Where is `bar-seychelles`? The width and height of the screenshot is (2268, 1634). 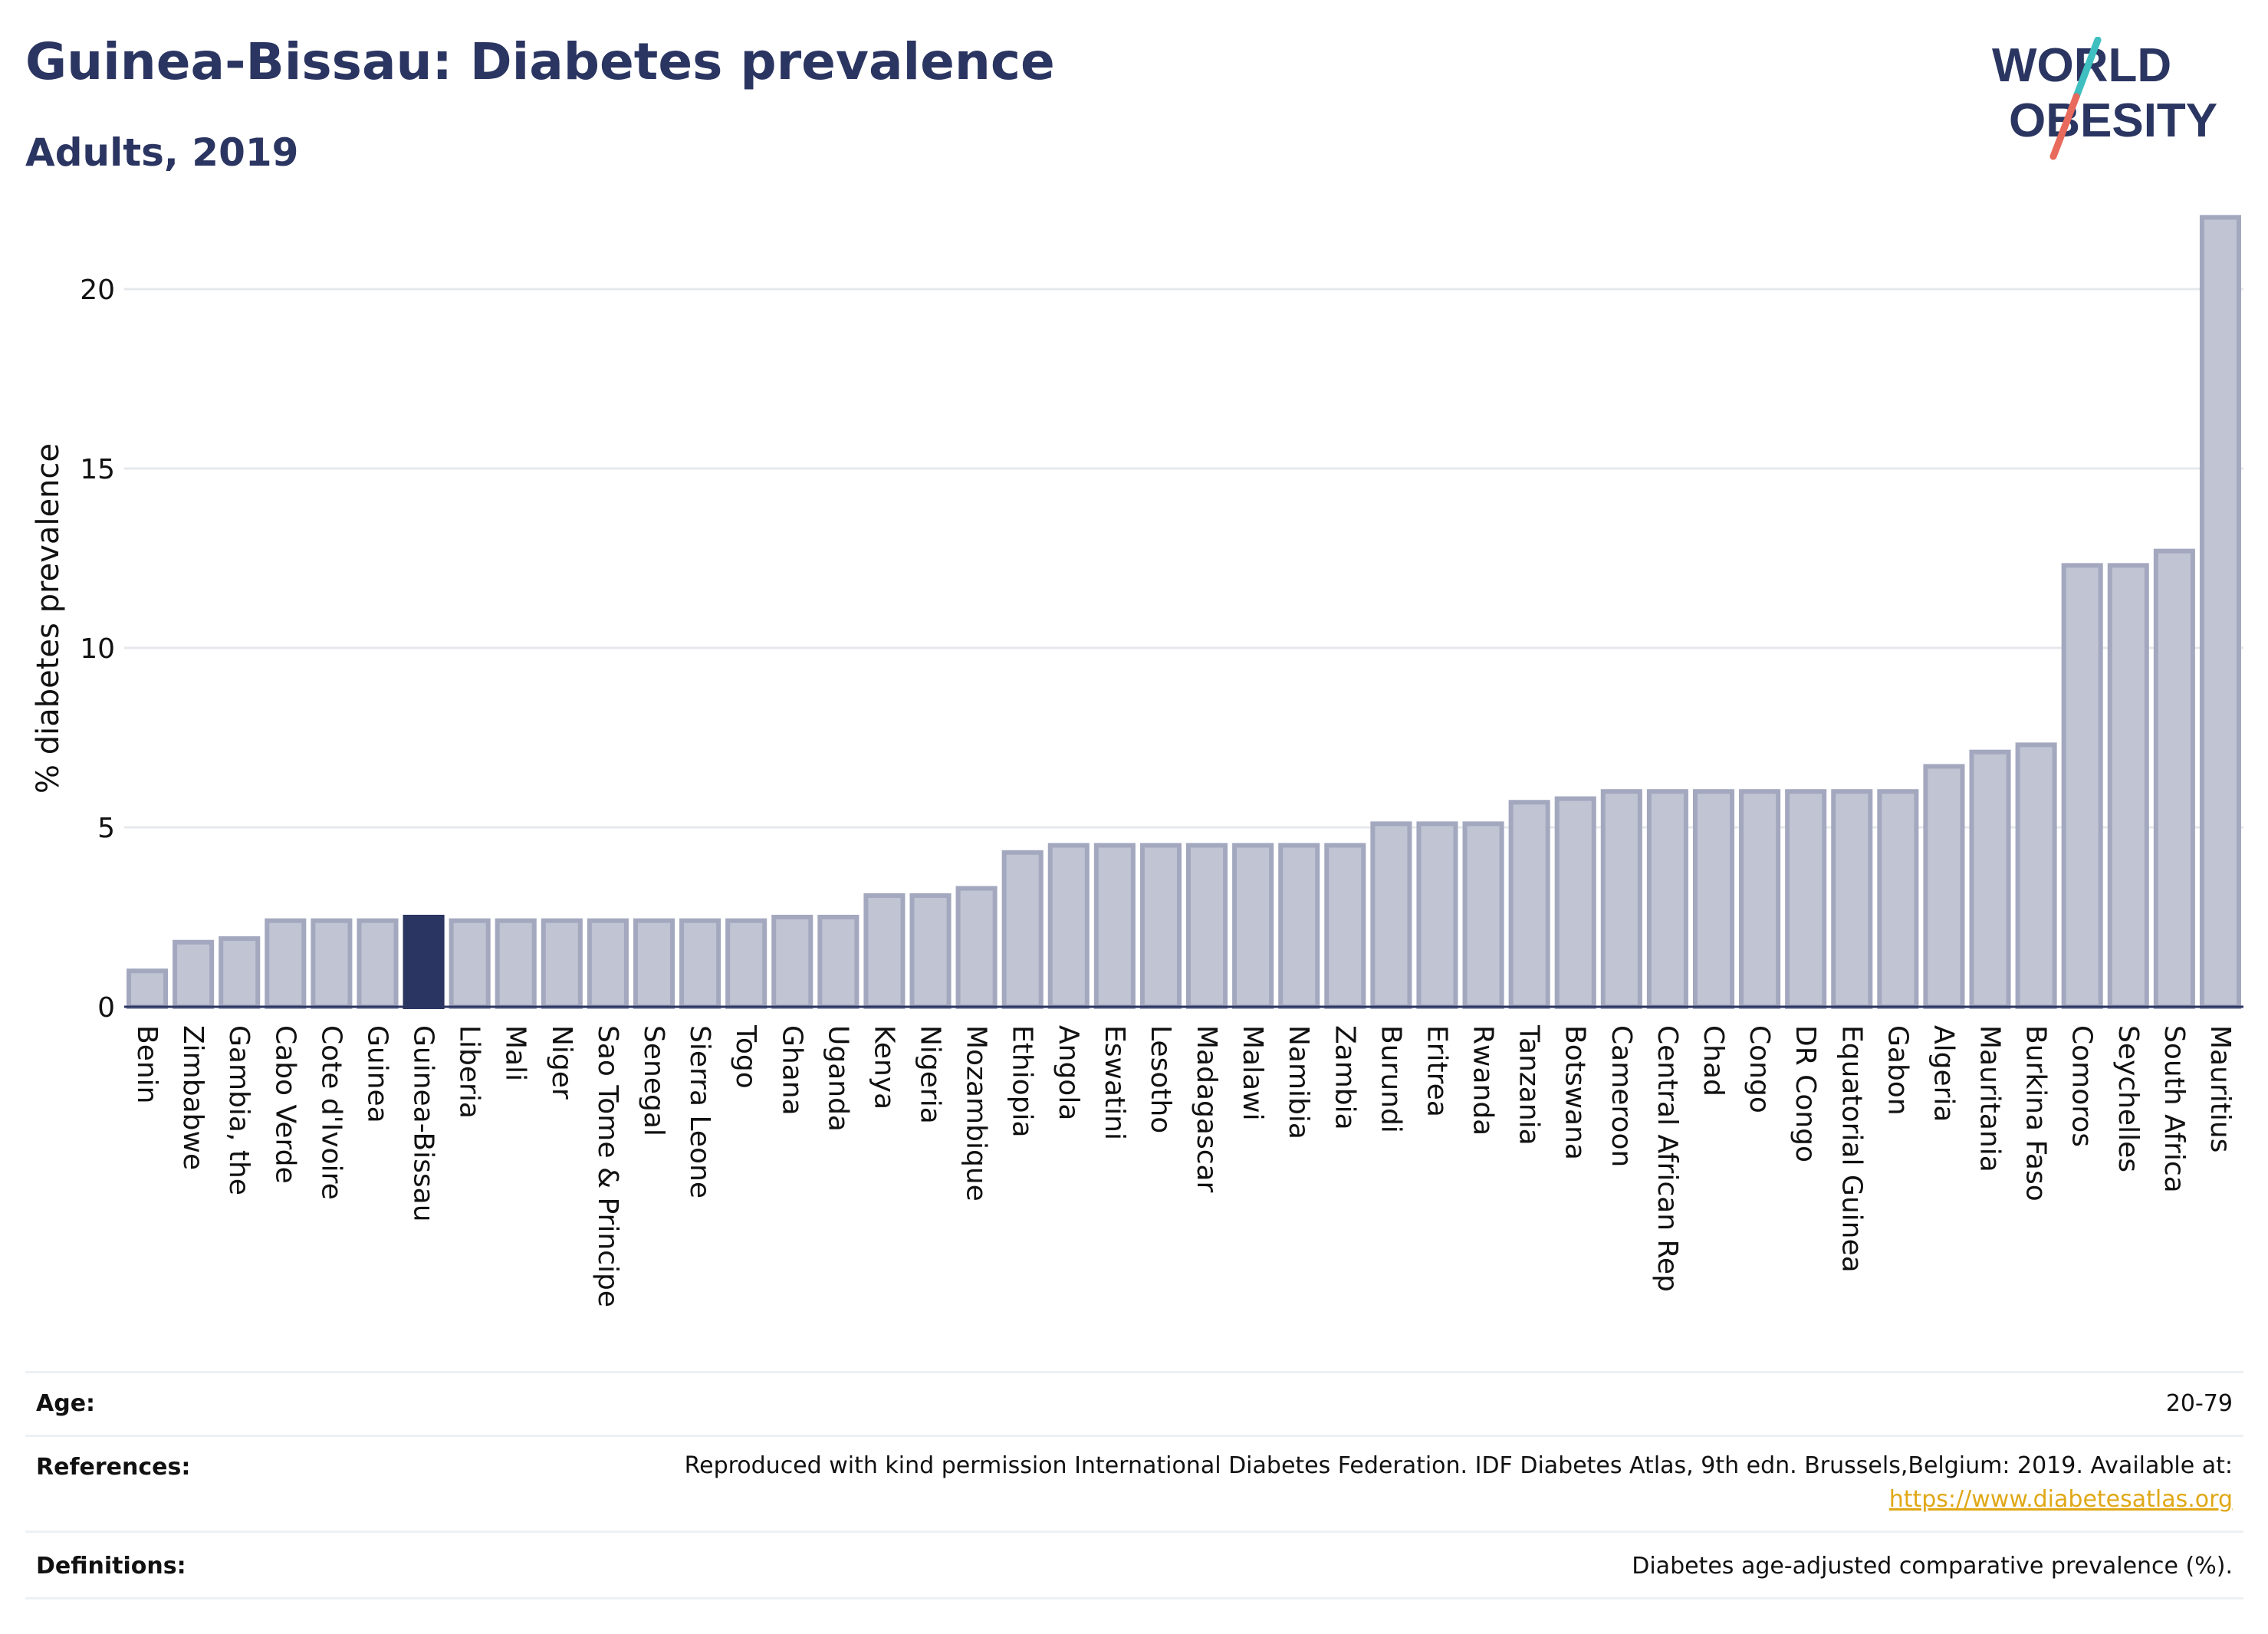 bar-seychelles is located at coordinates (2128, 786).